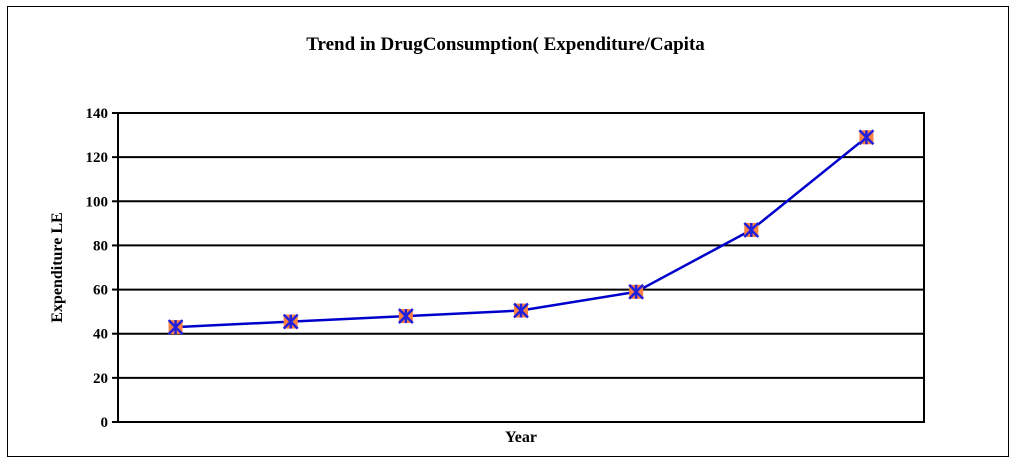  What do you see at coordinates (97, 114) in the screenshot?
I see `y-tick-label: 140` at bounding box center [97, 114].